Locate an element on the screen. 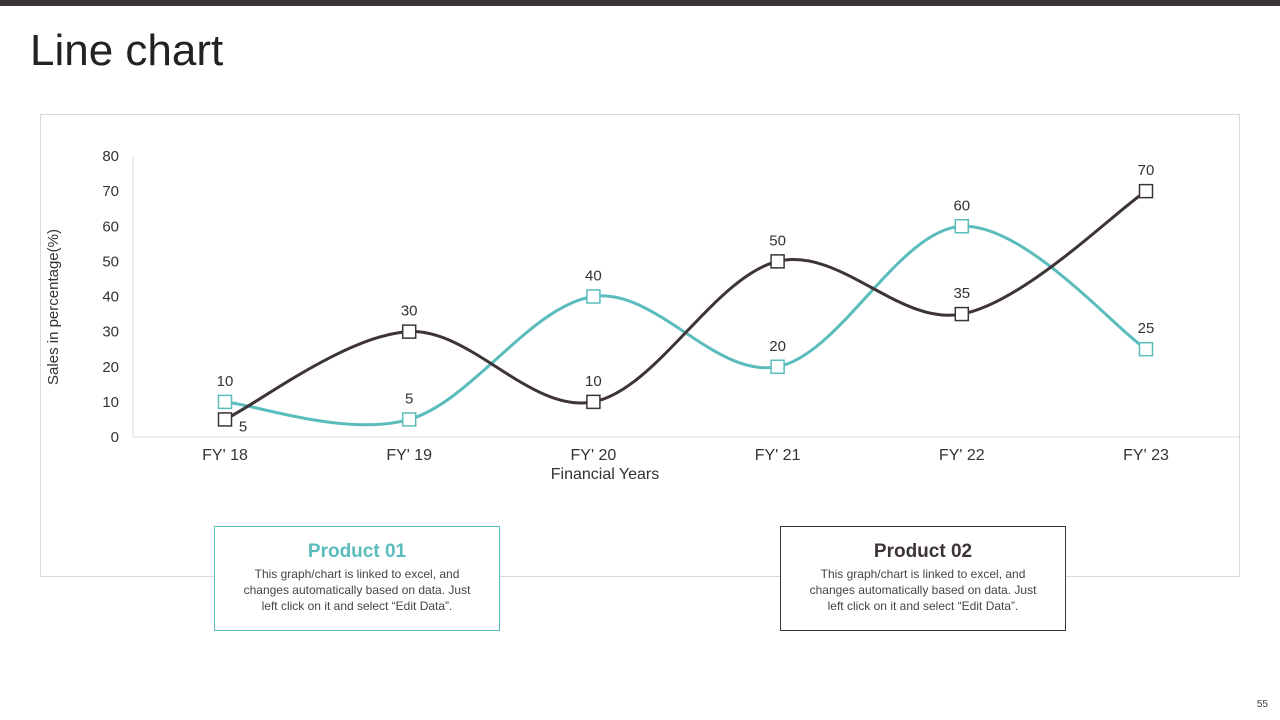 The image size is (1280, 720). y-tick-label: 40 is located at coordinates (110, 297).